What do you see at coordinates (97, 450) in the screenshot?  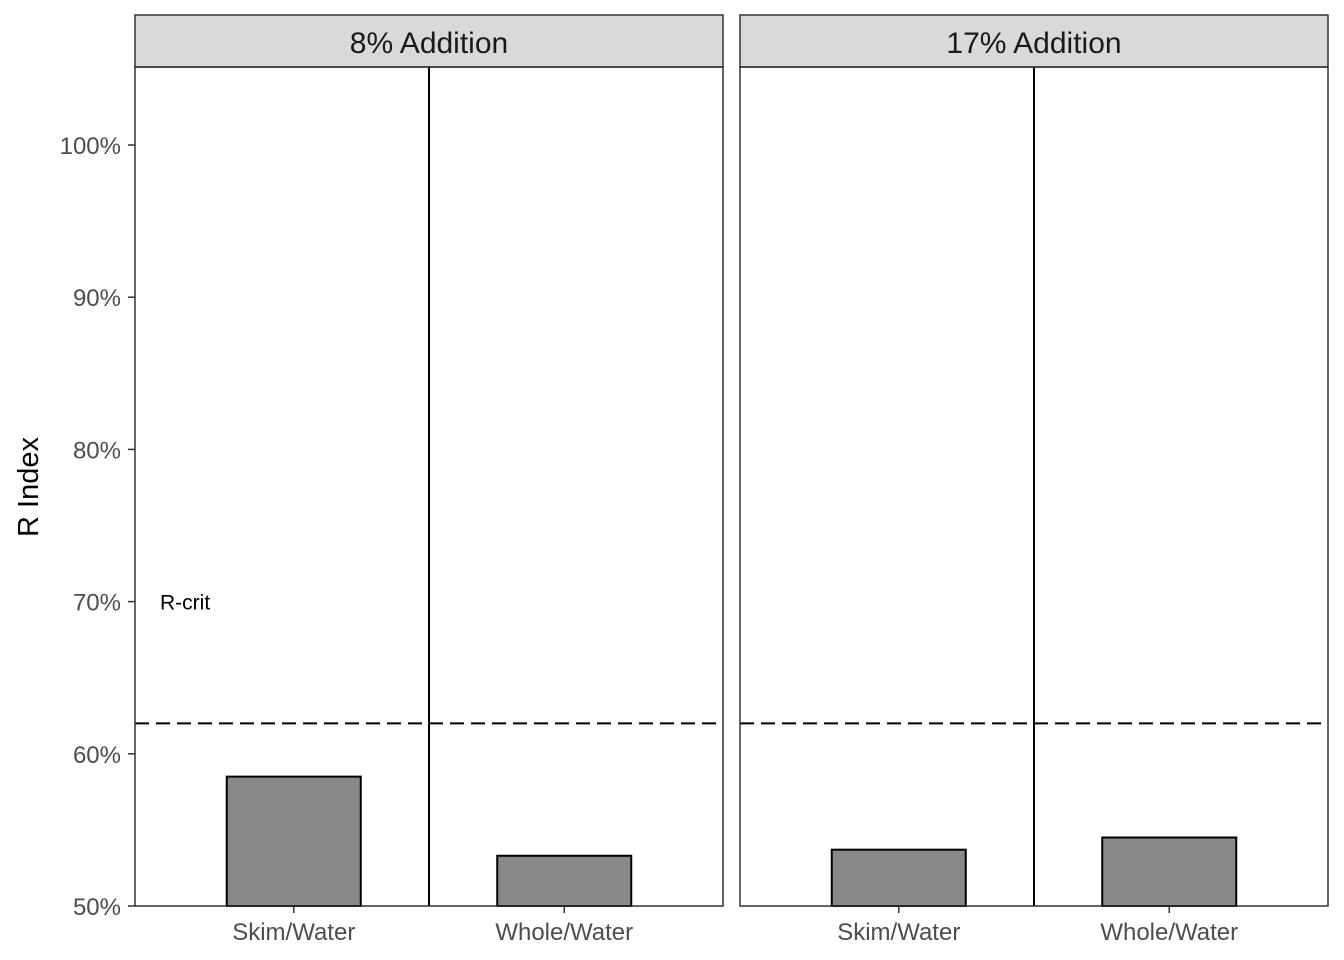 I see `y-tick-label: 80%` at bounding box center [97, 450].